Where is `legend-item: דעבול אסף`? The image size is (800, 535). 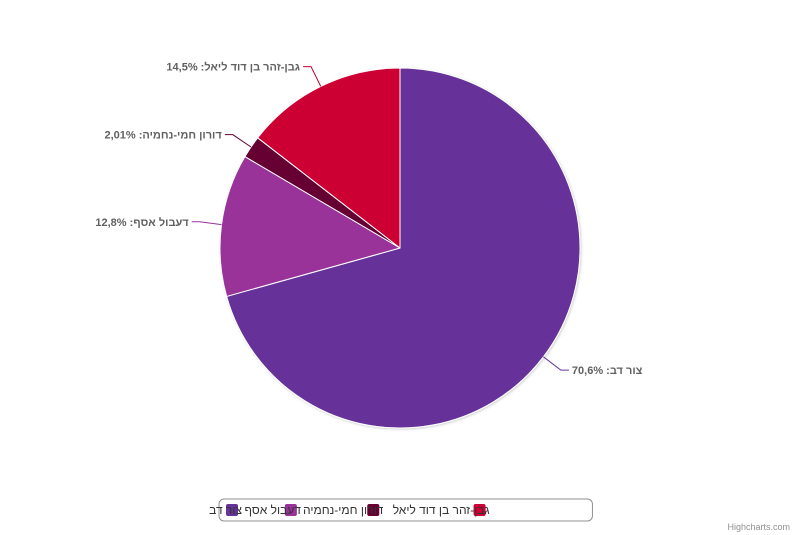
legend-item: דעבול אסף is located at coordinates (272, 510).